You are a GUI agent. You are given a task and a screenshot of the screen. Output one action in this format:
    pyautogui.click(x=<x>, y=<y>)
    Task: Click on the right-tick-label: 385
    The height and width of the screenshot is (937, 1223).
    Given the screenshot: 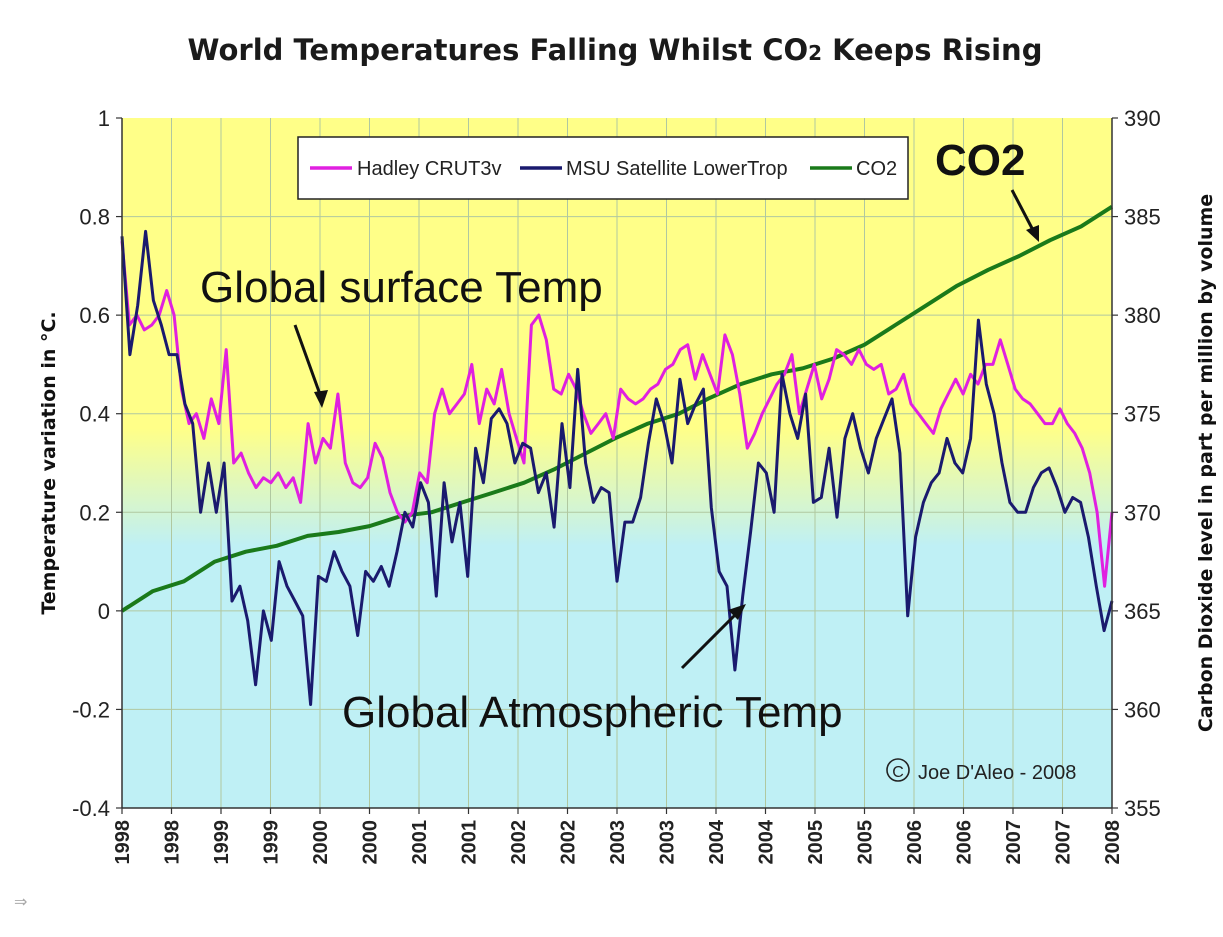 What is the action you would take?
    pyautogui.click(x=1142, y=217)
    